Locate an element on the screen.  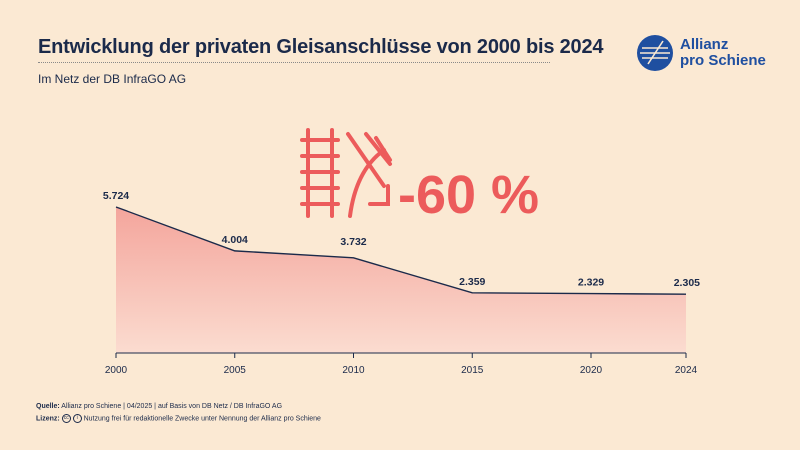
logo-line-2: pro Schiene is located at coordinates (723, 60).